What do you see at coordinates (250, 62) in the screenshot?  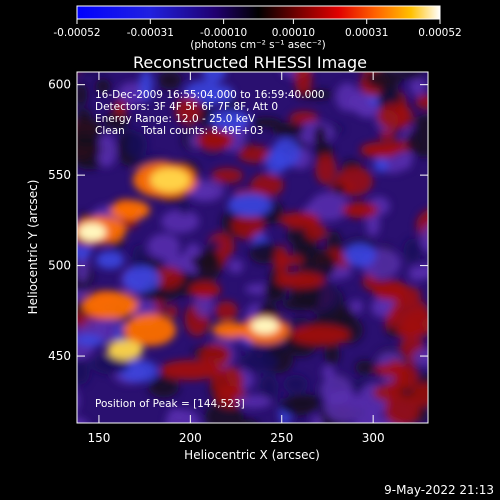 I see `chart-title: Reconstructed RHESSI Image` at bounding box center [250, 62].